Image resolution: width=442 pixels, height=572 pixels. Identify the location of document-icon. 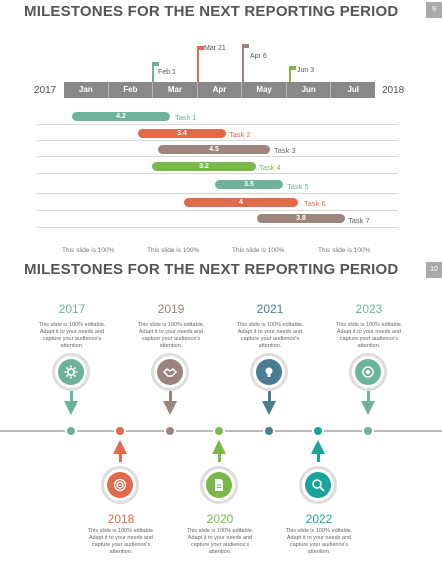
(219, 485).